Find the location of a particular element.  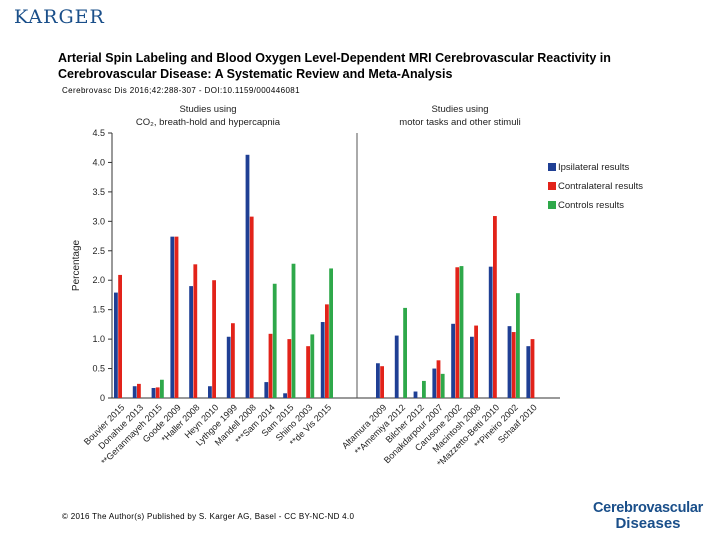

y-tick-label: 1.0 is located at coordinates (98, 339).